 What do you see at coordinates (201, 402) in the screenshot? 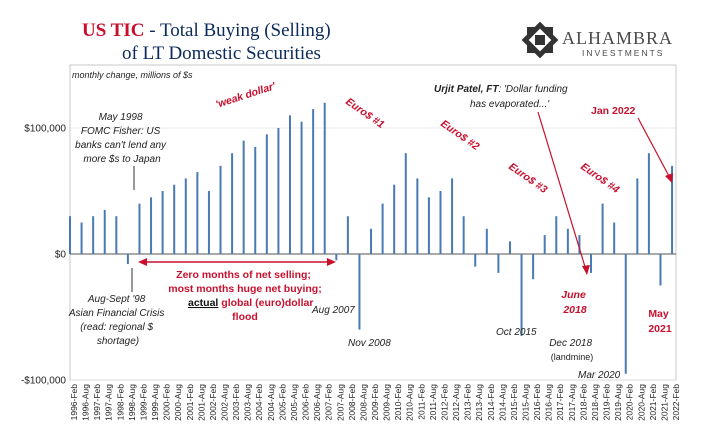
I see `x-tick-label: 2001-Aug` at bounding box center [201, 402].